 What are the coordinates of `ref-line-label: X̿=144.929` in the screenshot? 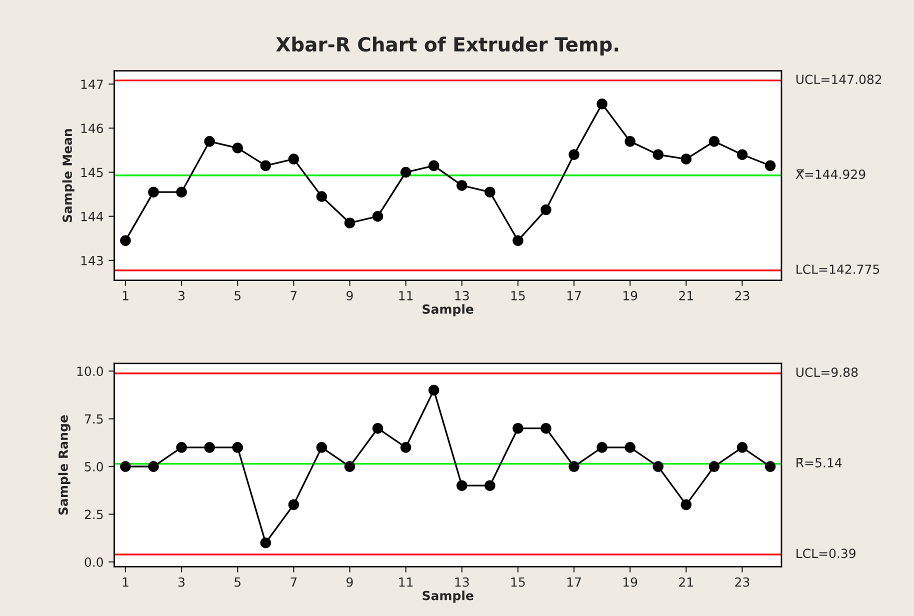 It's located at (831, 174).